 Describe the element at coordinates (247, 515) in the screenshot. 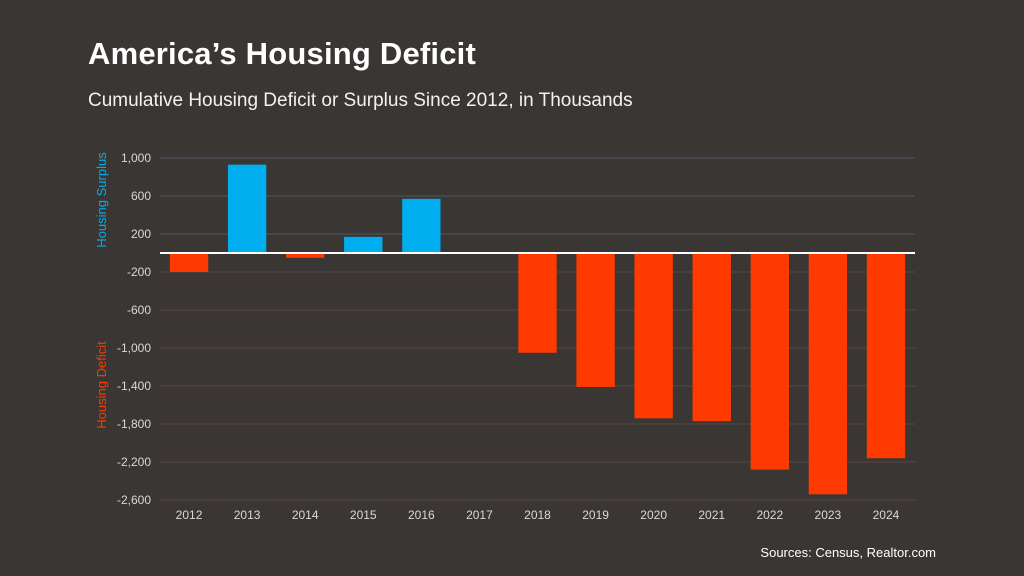

I see `x-tick-label-2013: 2013` at that location.